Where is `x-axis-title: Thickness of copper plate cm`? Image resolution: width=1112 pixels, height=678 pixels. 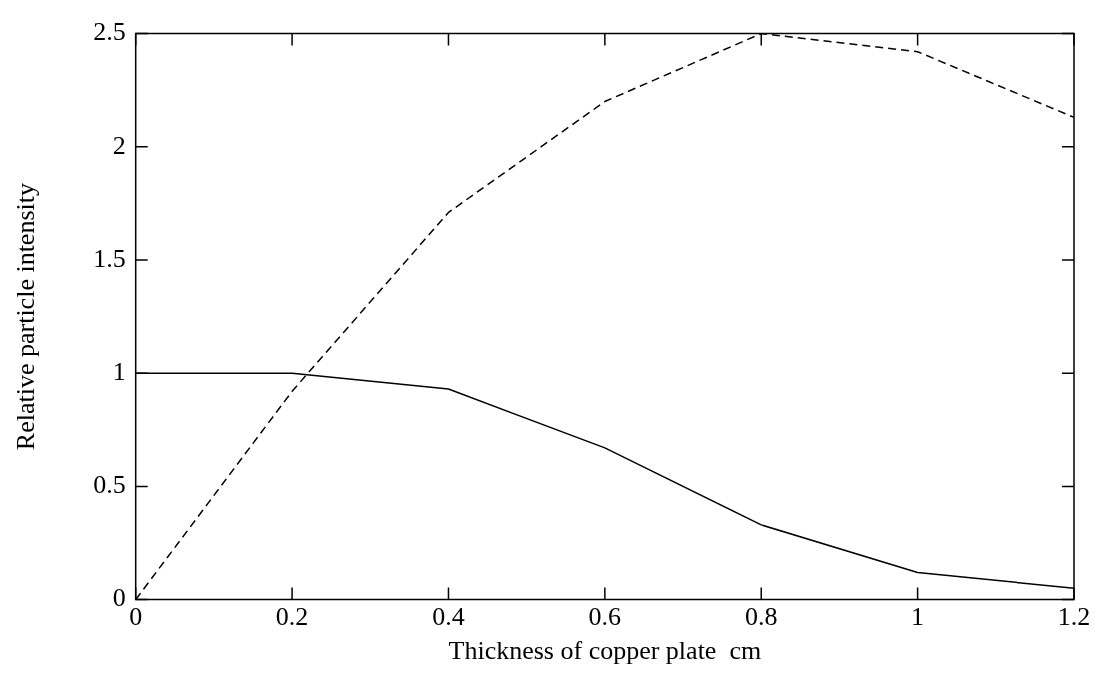 x-axis-title: Thickness of copper plate cm is located at coordinates (605, 651).